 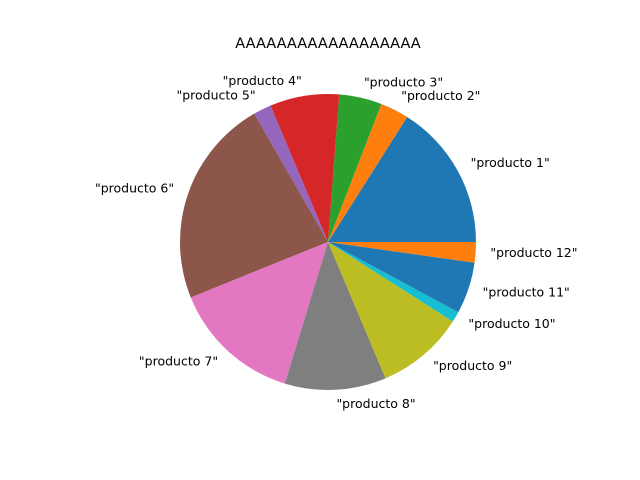 What do you see at coordinates (134, 187) in the screenshot?
I see `pie-label-6: "producto 6"` at bounding box center [134, 187].